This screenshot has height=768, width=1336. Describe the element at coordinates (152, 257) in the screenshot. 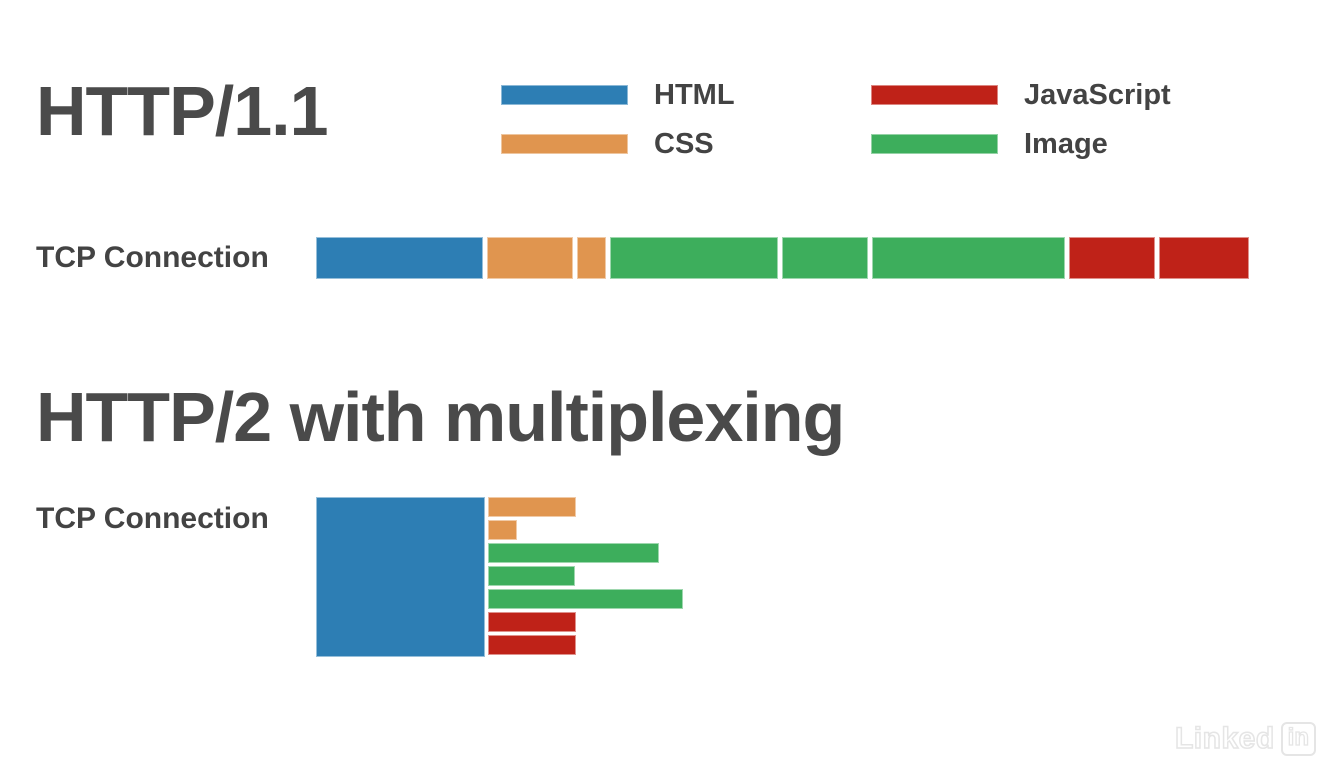

I see `http1-tcp-connection-label: TCP Connection` at that location.